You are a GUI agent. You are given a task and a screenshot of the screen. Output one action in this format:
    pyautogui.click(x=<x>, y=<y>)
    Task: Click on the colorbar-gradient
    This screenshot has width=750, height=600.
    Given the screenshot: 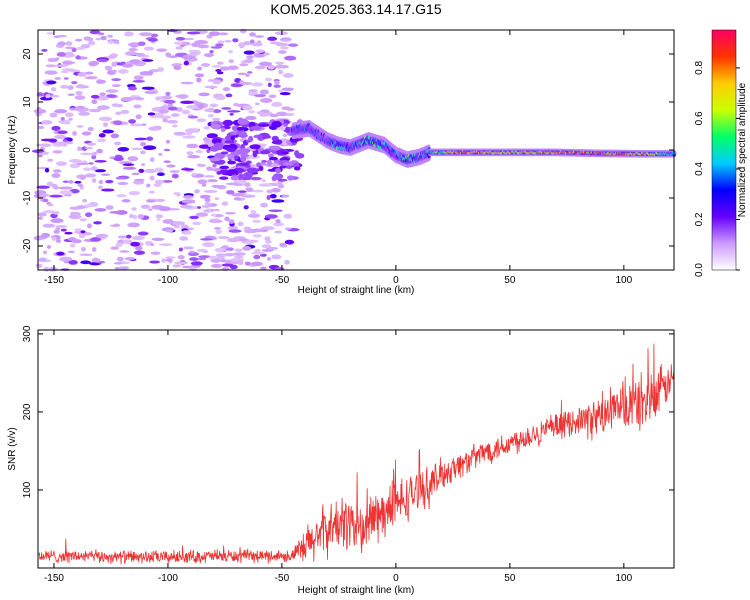 What is the action you would take?
    pyautogui.click(x=724, y=150)
    